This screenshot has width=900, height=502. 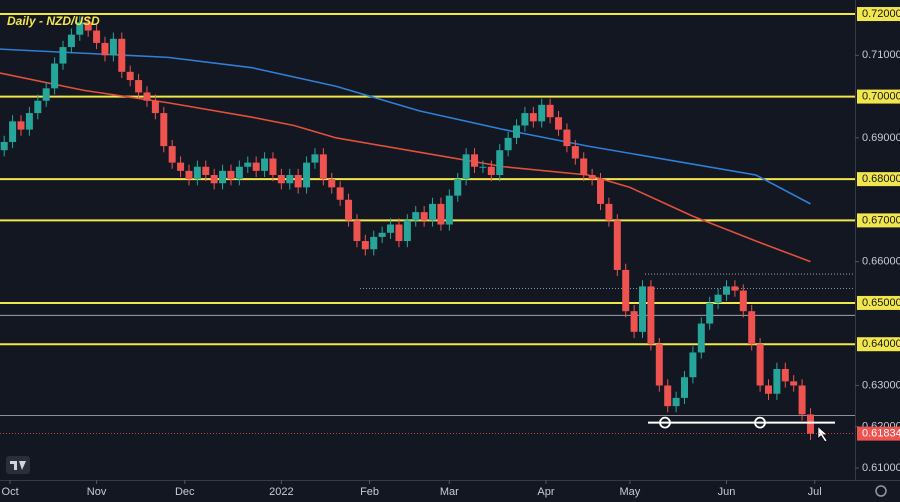 What do you see at coordinates (881, 491) in the screenshot?
I see `settings-icon` at bounding box center [881, 491].